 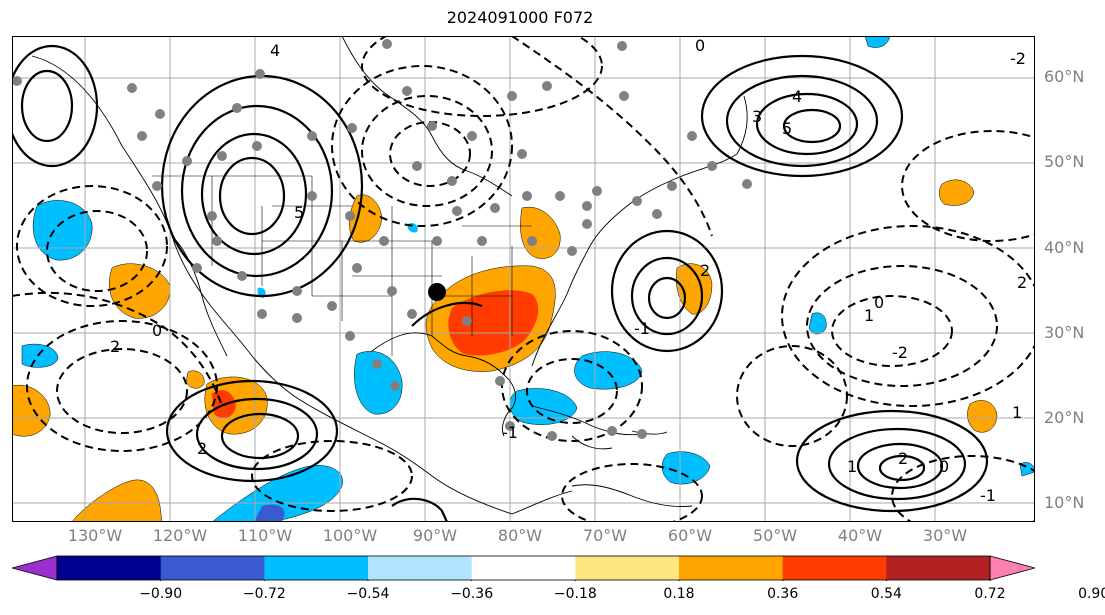 What do you see at coordinates (35, 568) in the screenshot?
I see `colorbar-extend-min` at bounding box center [35, 568].